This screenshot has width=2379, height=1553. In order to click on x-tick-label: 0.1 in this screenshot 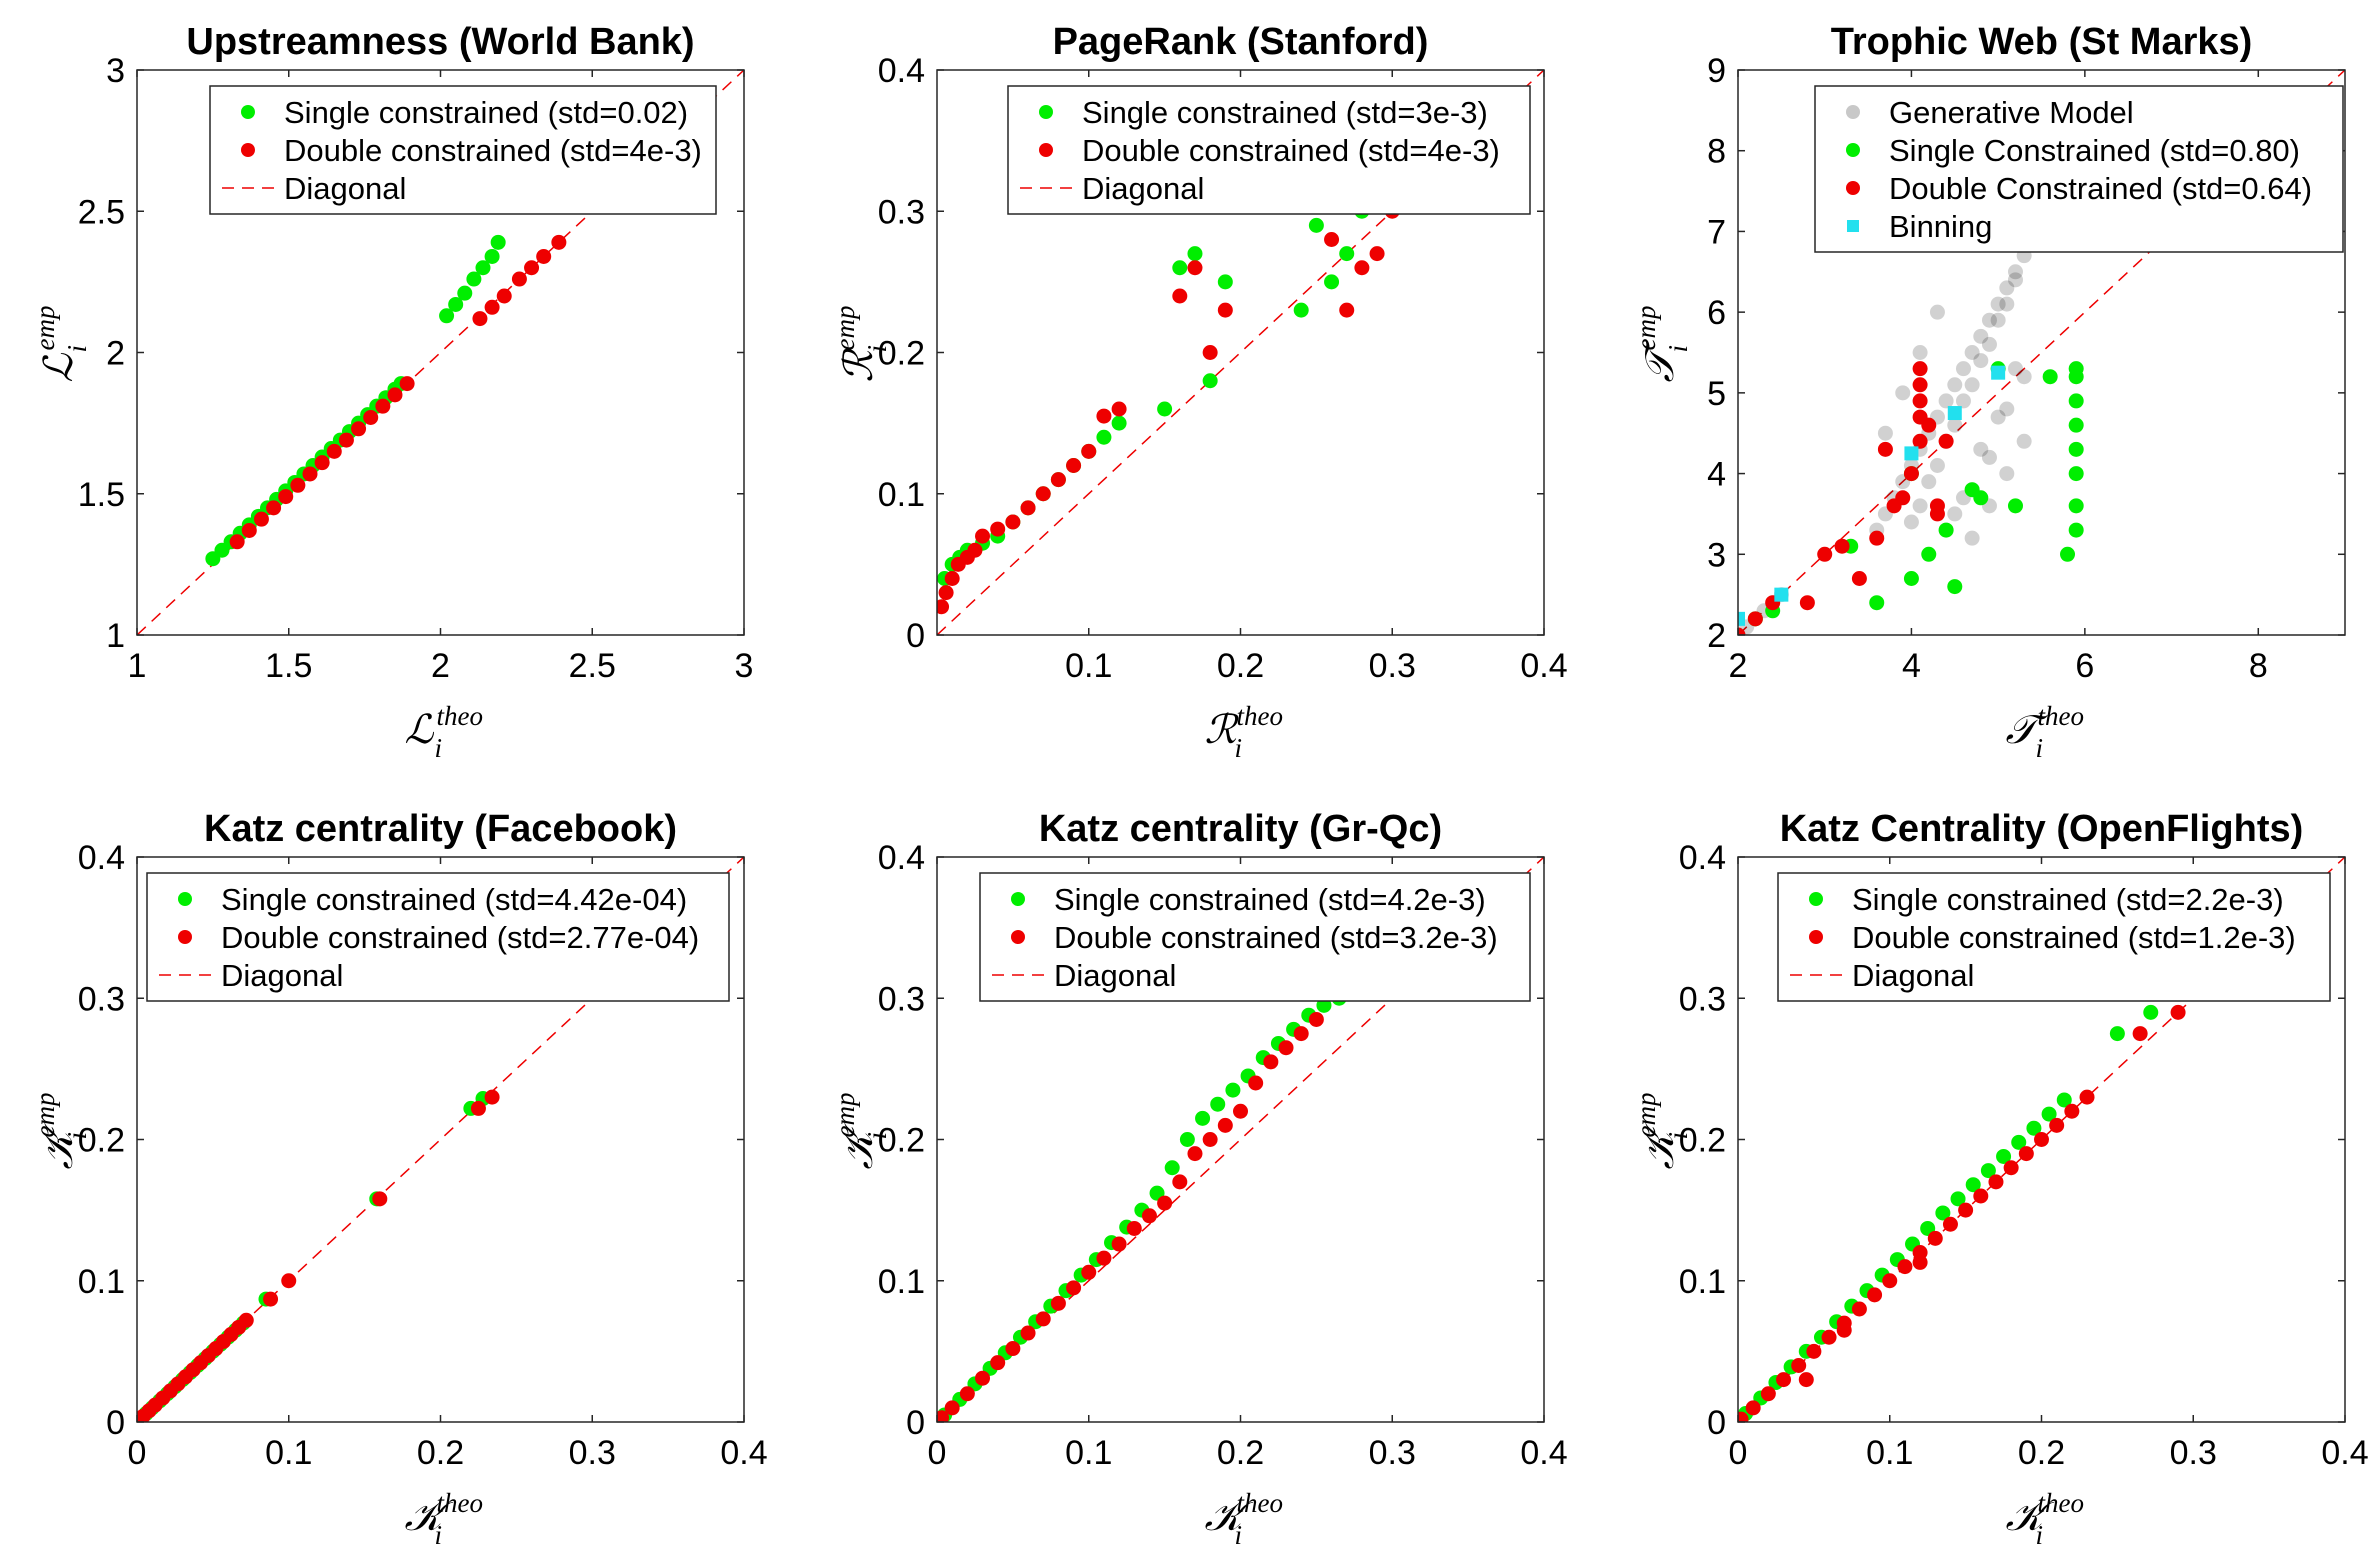, I will do `click(1088, 666)`.